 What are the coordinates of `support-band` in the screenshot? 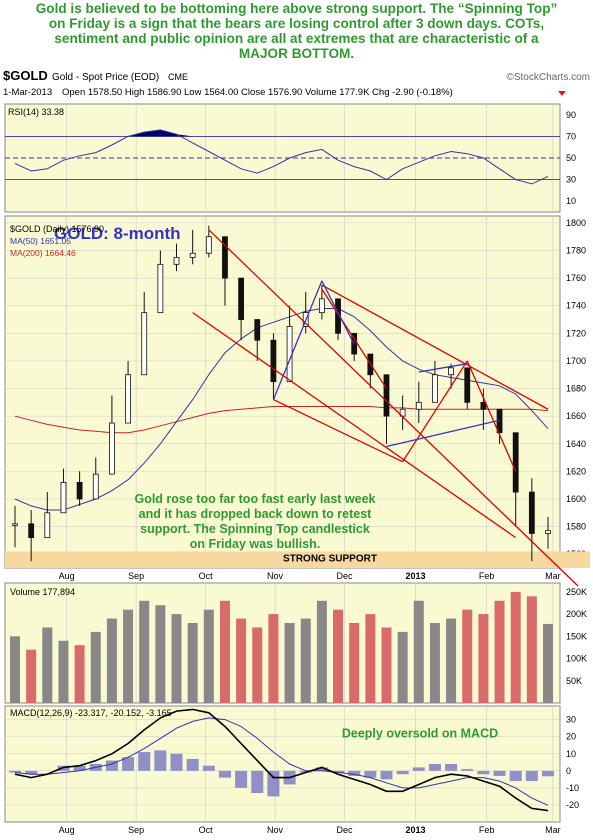 It's located at (297, 559).